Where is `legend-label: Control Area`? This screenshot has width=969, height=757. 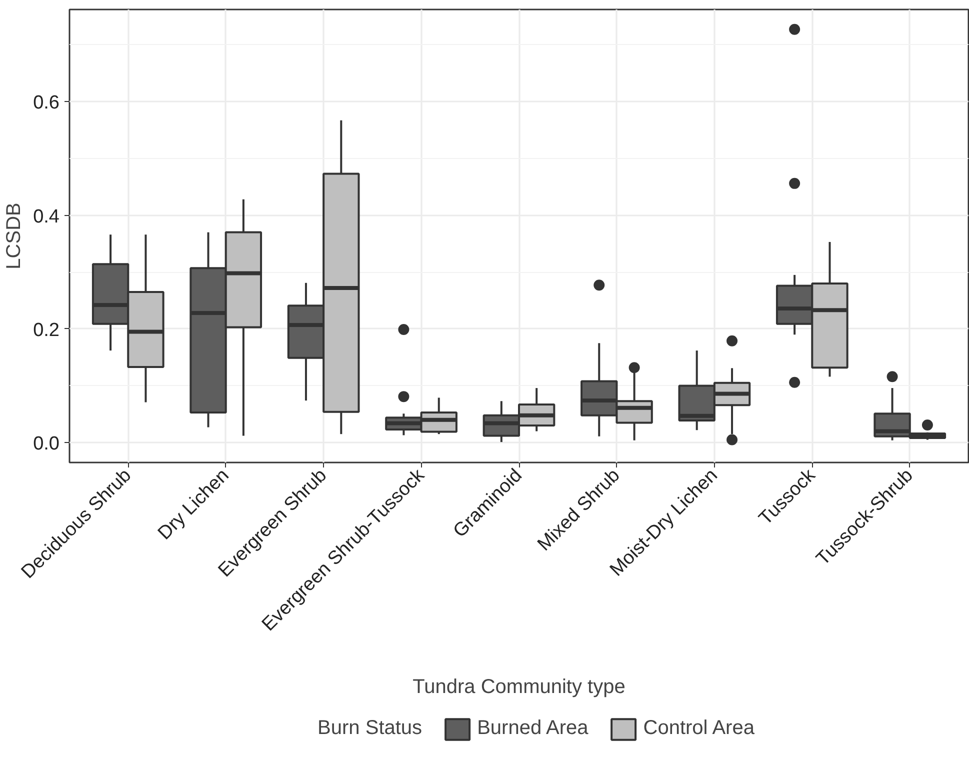
legend-label: Control Area is located at coordinates (698, 728).